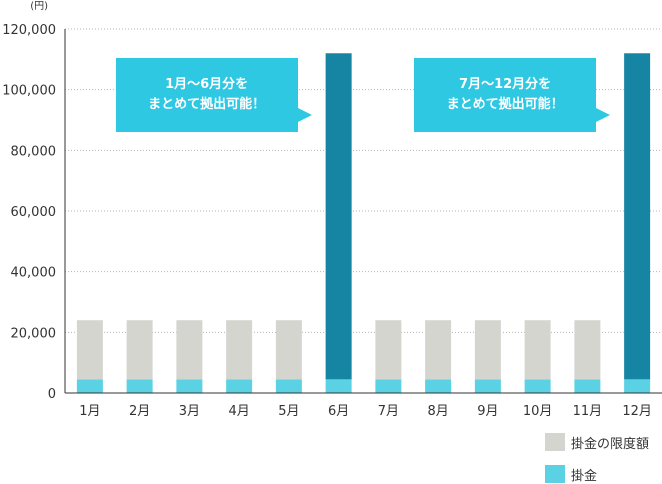 This screenshot has height=484, width=662. Describe the element at coordinates (555, 442) in the screenshot. I see `legend-swatch-limit` at that location.